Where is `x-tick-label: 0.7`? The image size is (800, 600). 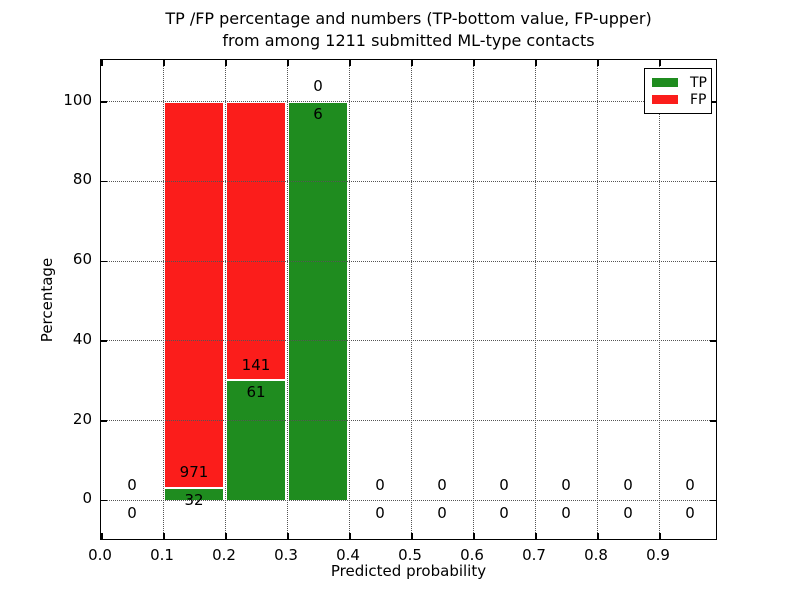 x-tick-label: 0.7 is located at coordinates (534, 555).